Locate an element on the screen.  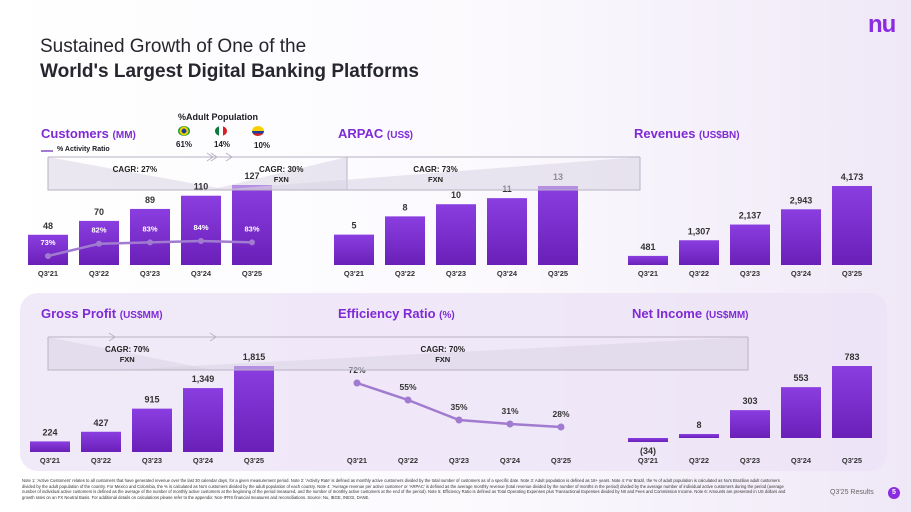
revenues-value-label-2: 2,137 is located at coordinates (750, 216).